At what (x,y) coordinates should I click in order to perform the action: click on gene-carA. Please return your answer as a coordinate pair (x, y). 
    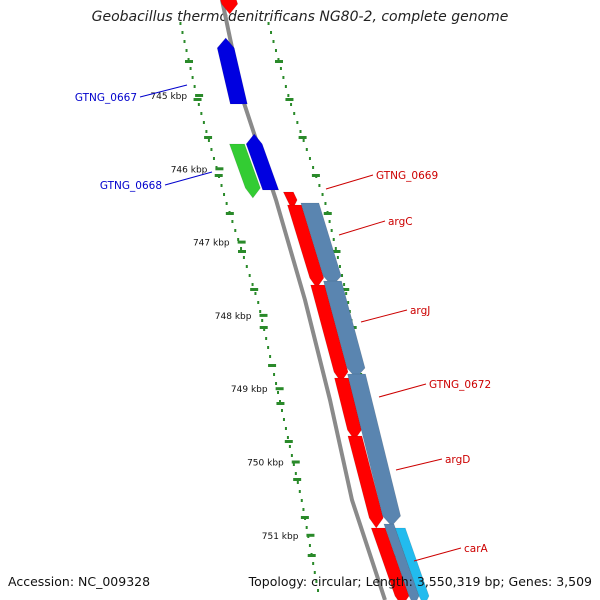
    Looking at the image, I should click on (390, 563).